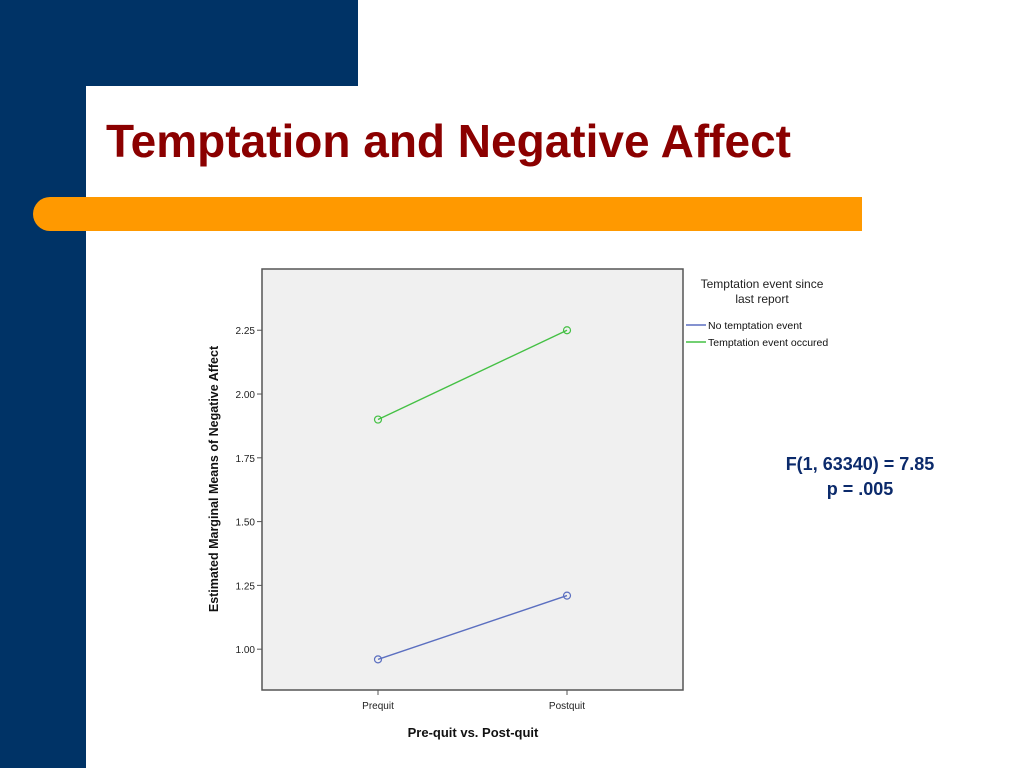 Image resolution: width=1024 pixels, height=768 pixels. What do you see at coordinates (860, 489) in the screenshot?
I see `p-value: p = .005` at bounding box center [860, 489].